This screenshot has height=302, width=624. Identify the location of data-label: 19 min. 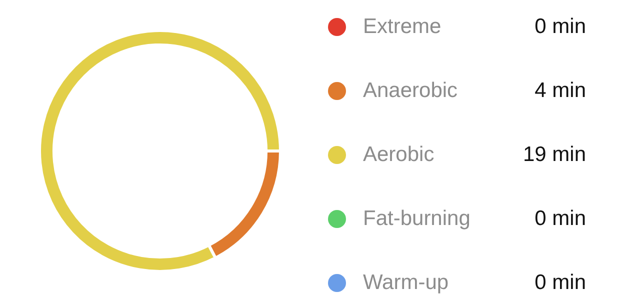
(554, 155).